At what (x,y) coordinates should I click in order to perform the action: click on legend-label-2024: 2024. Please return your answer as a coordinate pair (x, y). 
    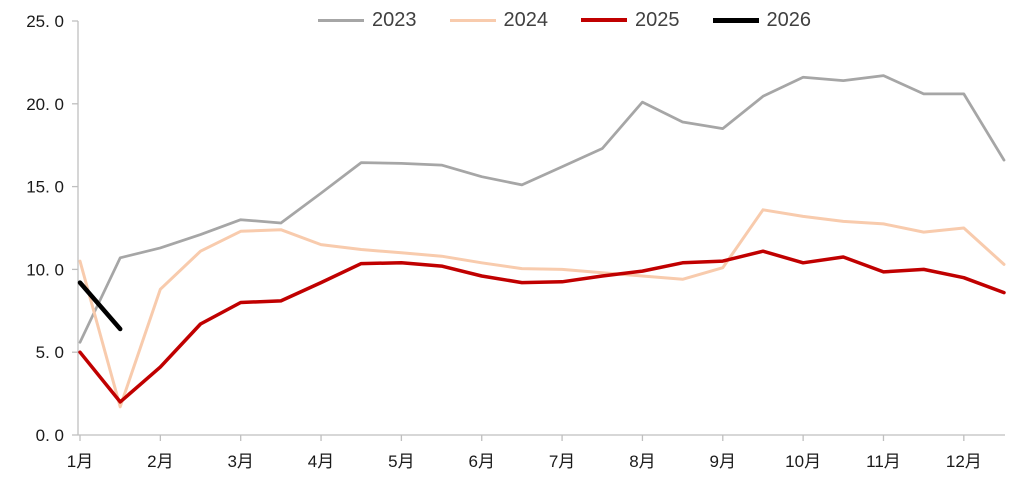
    Looking at the image, I should click on (526, 20).